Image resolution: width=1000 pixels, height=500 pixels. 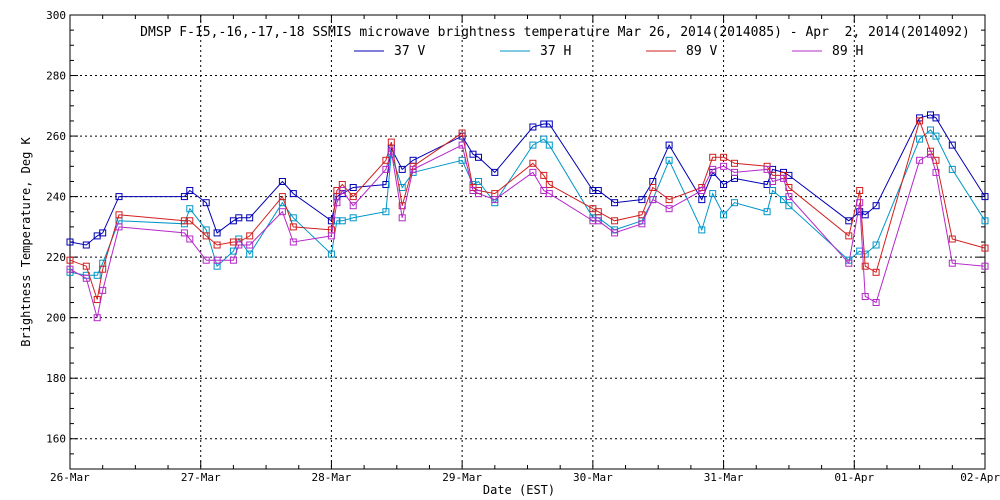 I want to click on x-tick-label: 29-Mar, so click(x=462, y=477).